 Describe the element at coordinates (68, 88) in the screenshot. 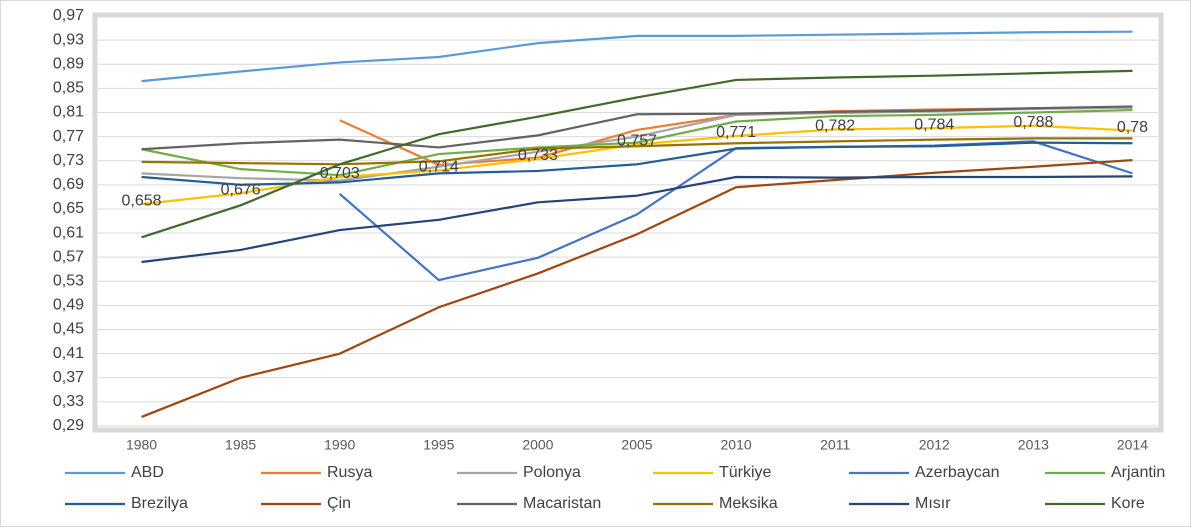

I see `y-tick-label: 0,85` at that location.